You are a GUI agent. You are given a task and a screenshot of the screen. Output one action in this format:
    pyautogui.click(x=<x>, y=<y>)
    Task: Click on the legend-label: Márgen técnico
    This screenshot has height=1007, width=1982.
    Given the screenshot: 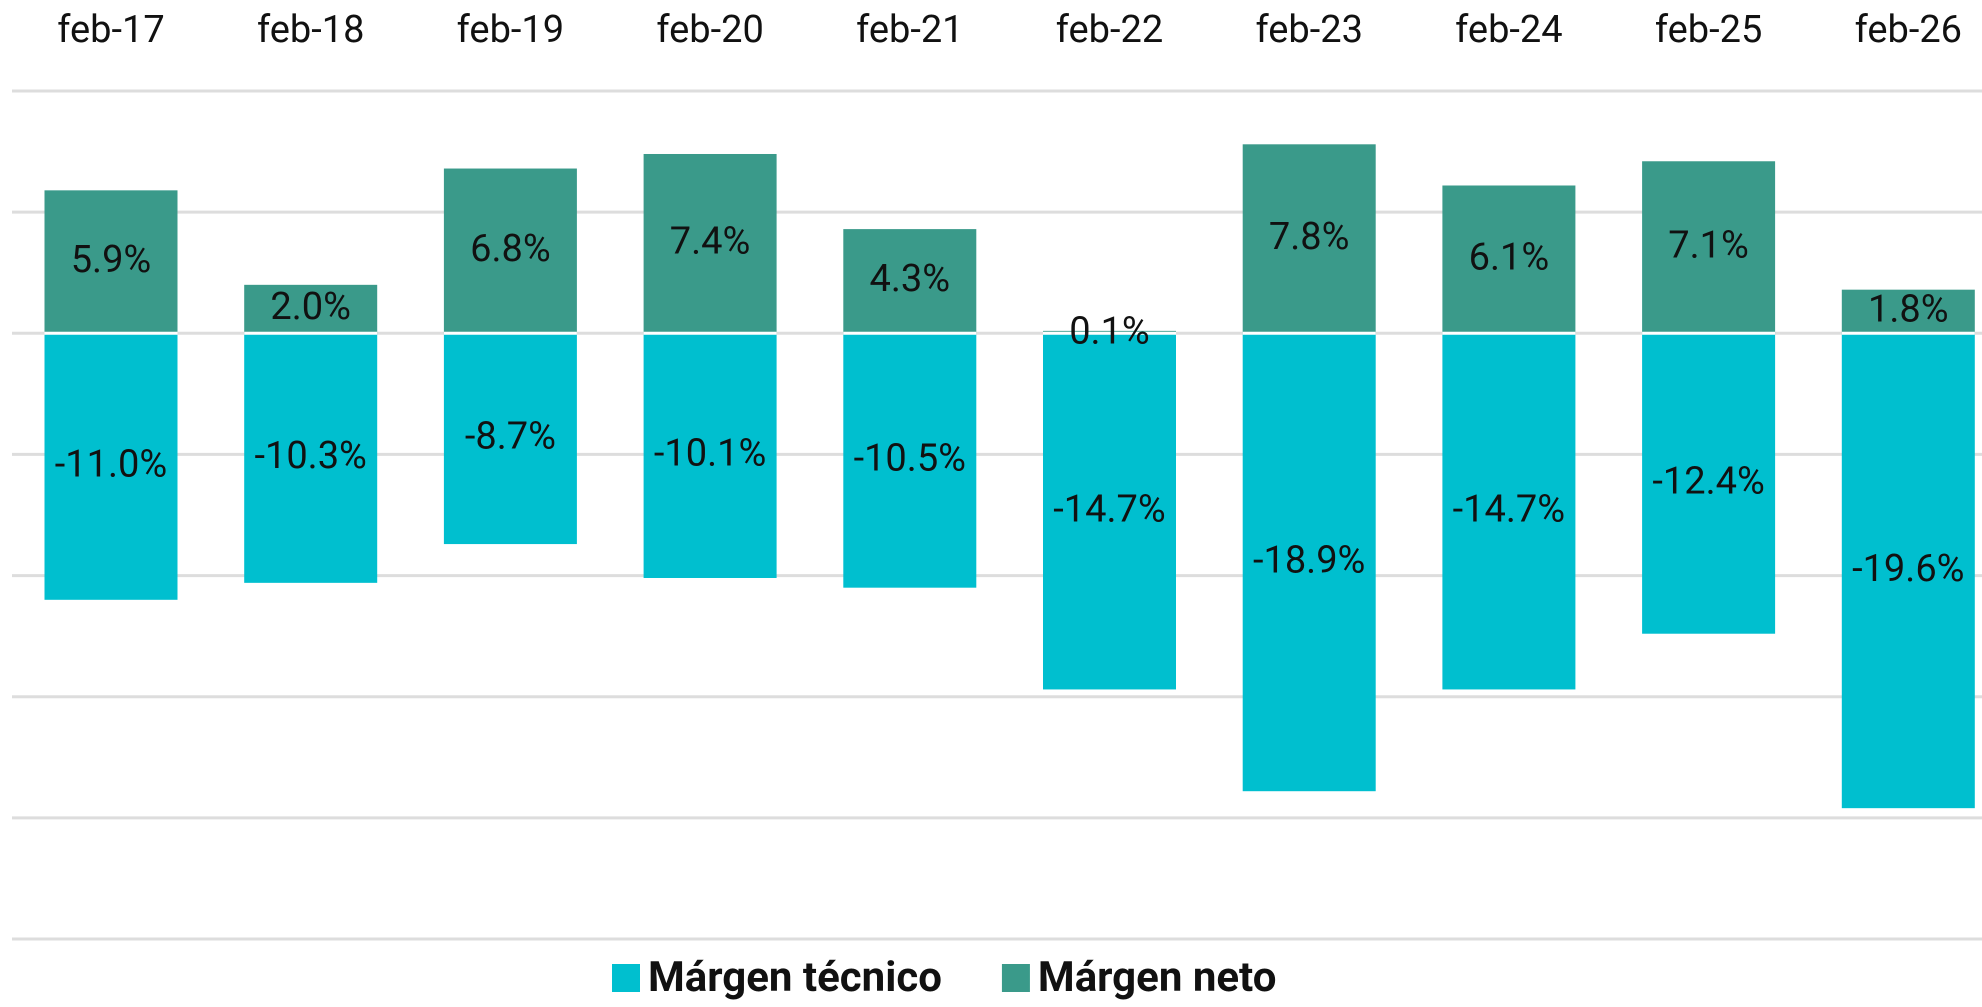 What is the action you would take?
    pyautogui.click(x=795, y=977)
    